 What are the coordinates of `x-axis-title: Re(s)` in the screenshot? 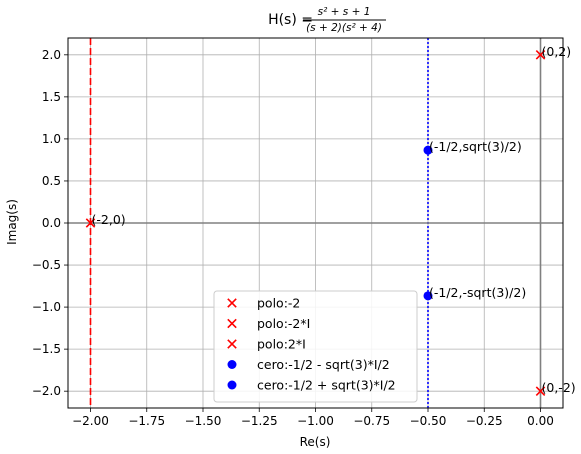 It's located at (315, 442).